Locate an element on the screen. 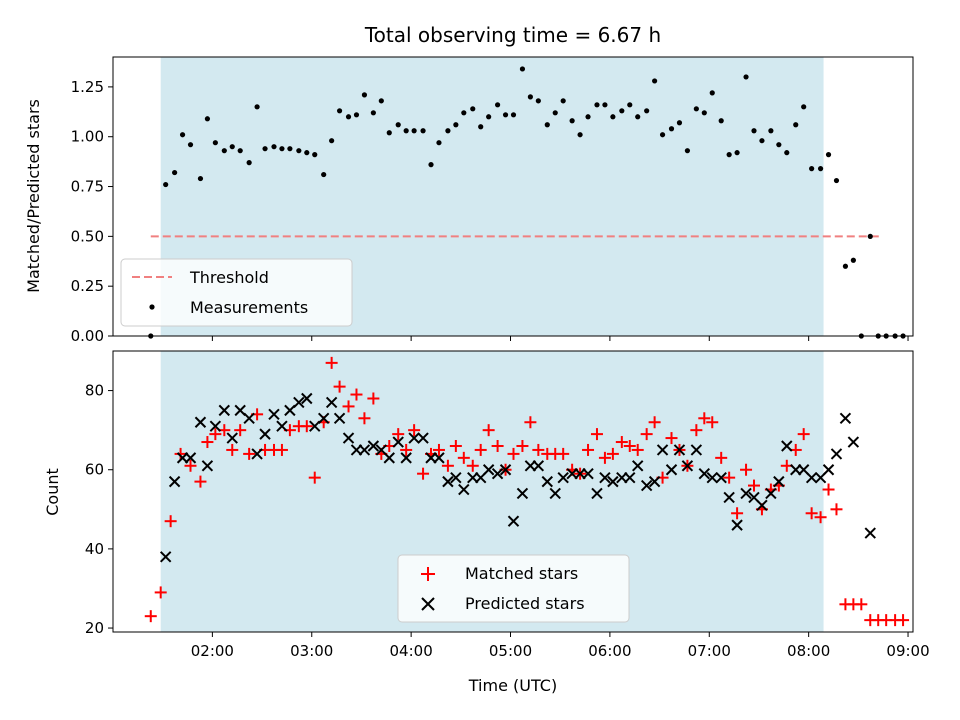  y-tick-label: 80 is located at coordinates (94, 391).